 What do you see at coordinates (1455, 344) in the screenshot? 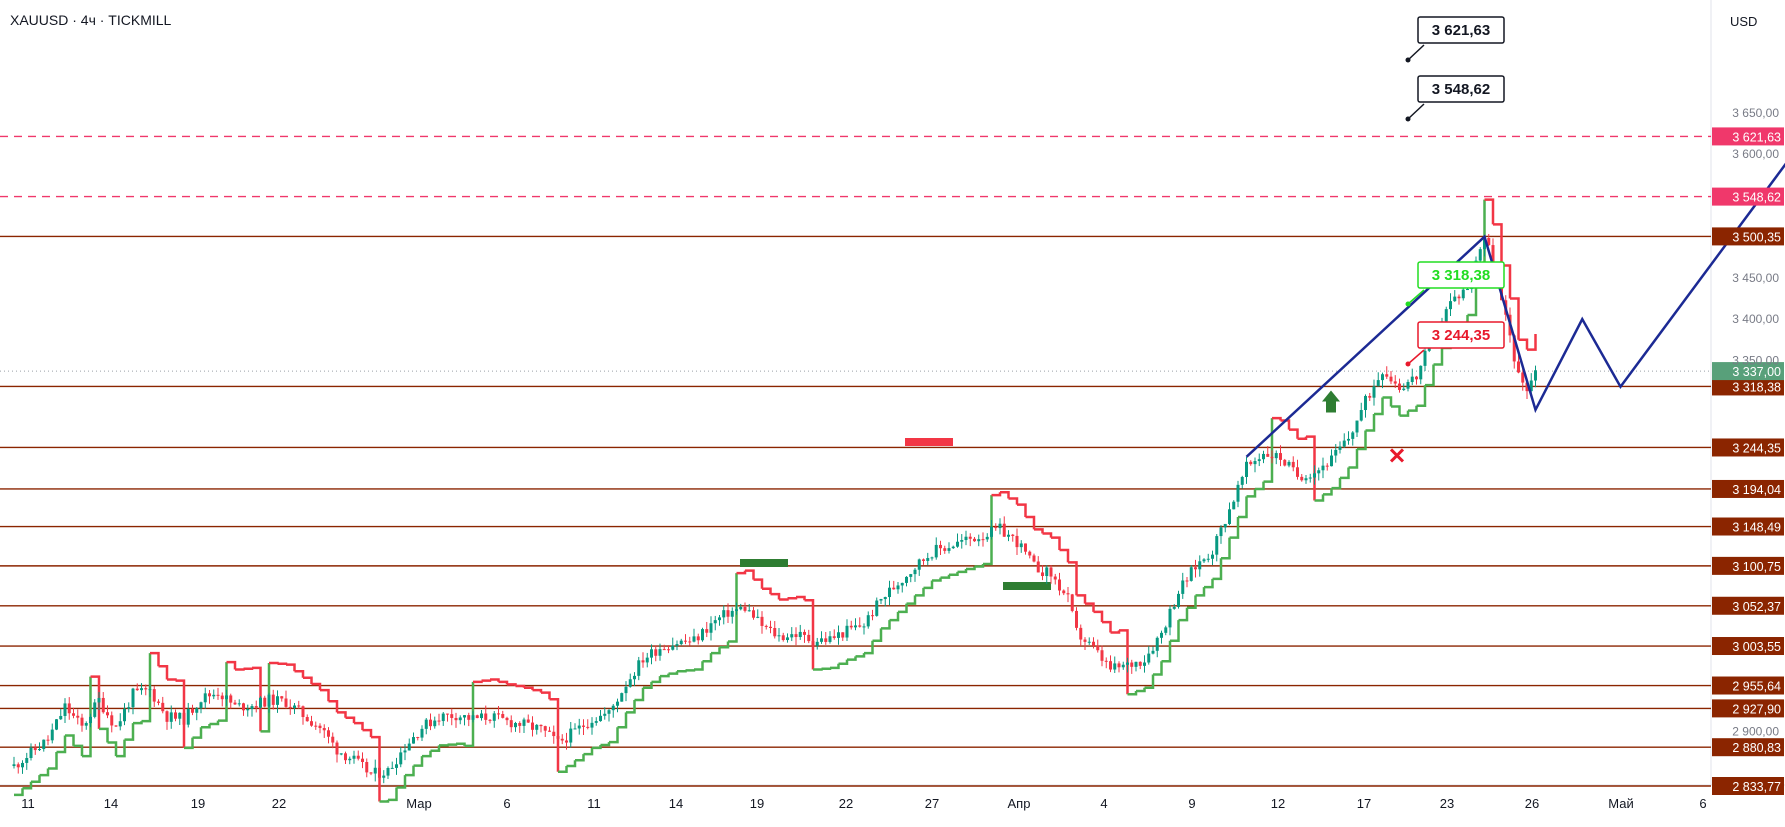
I see `callout-stop: 3 244,35` at bounding box center [1455, 344].